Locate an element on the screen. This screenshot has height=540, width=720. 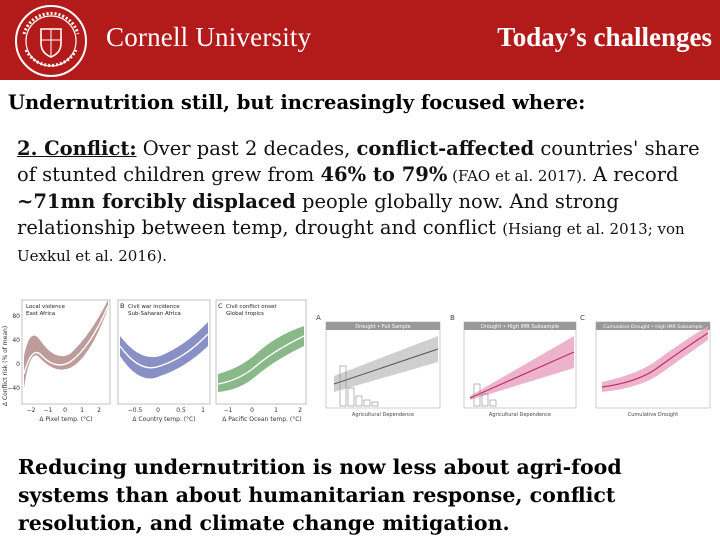
panel-title: Cumulative Drought • High IMR Subsample is located at coordinates (653, 327).